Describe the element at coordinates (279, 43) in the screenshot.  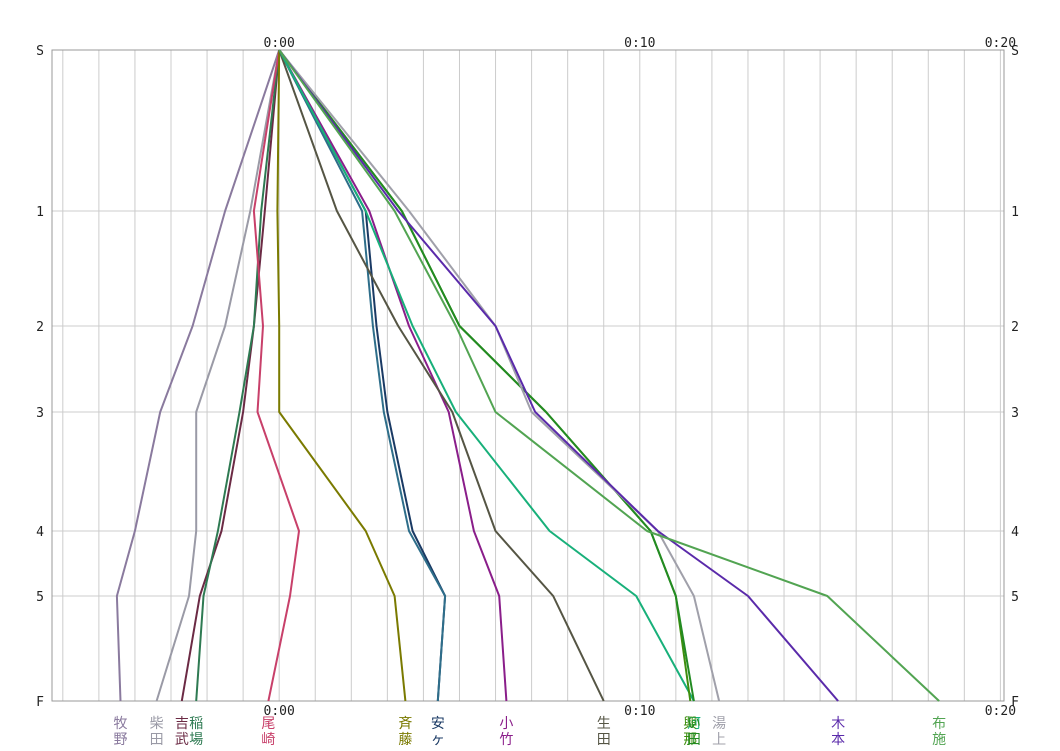
I see `time-tick-top: 0:00` at that location.